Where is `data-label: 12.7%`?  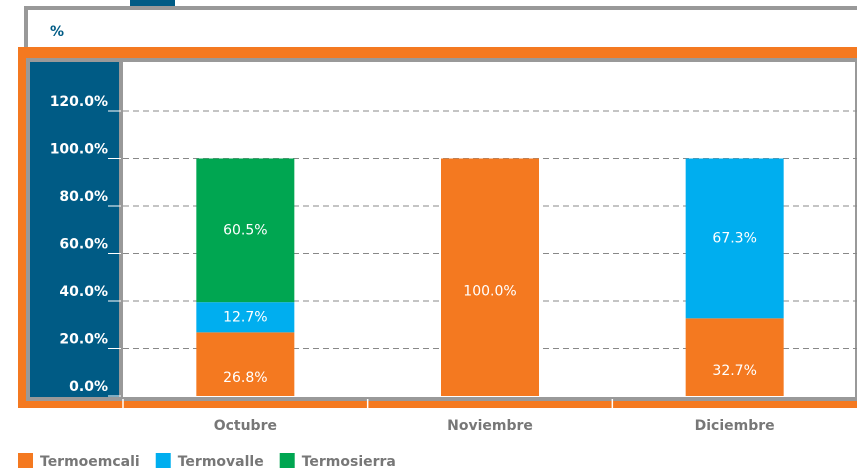 data-label: 12.7% is located at coordinates (245, 317).